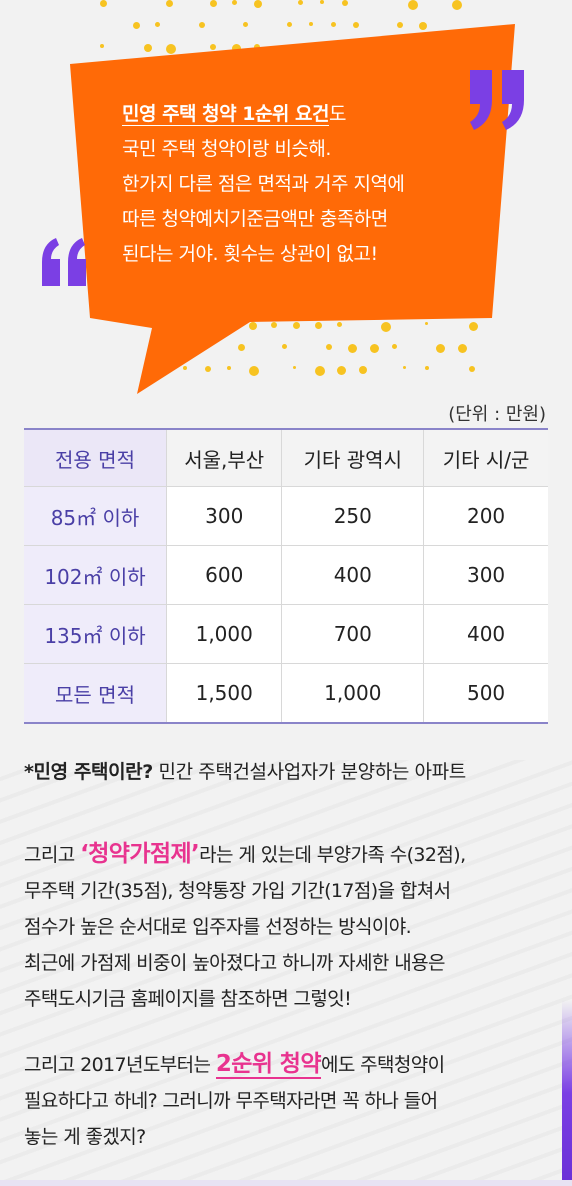  I want to click on table-row: 모든 면적 1,500 1,000 500, so click(286, 693).